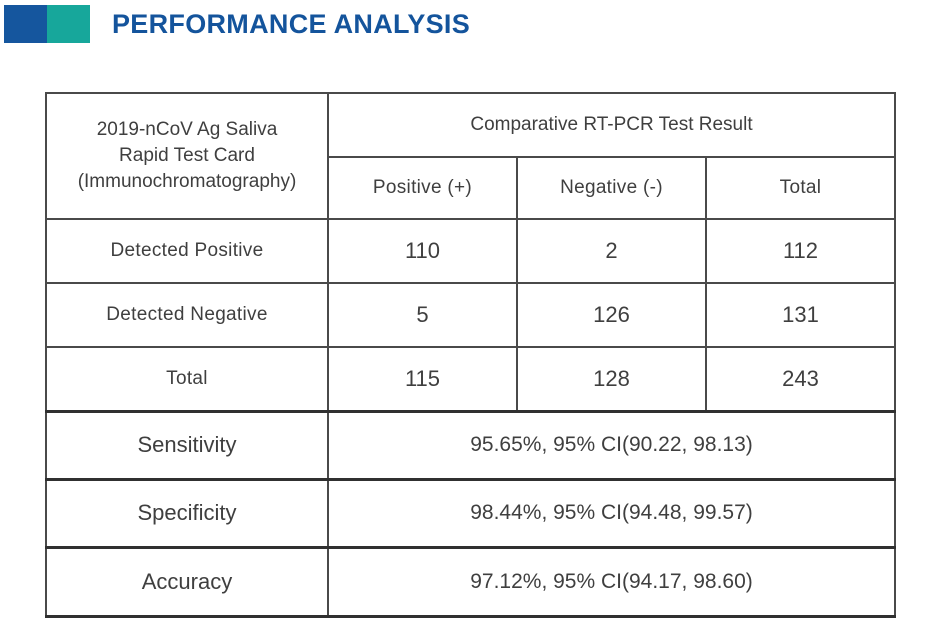 The height and width of the screenshot is (643, 938). Describe the element at coordinates (291, 23) in the screenshot. I see `page-title: PERFORMANCE ANALYSIS` at that location.